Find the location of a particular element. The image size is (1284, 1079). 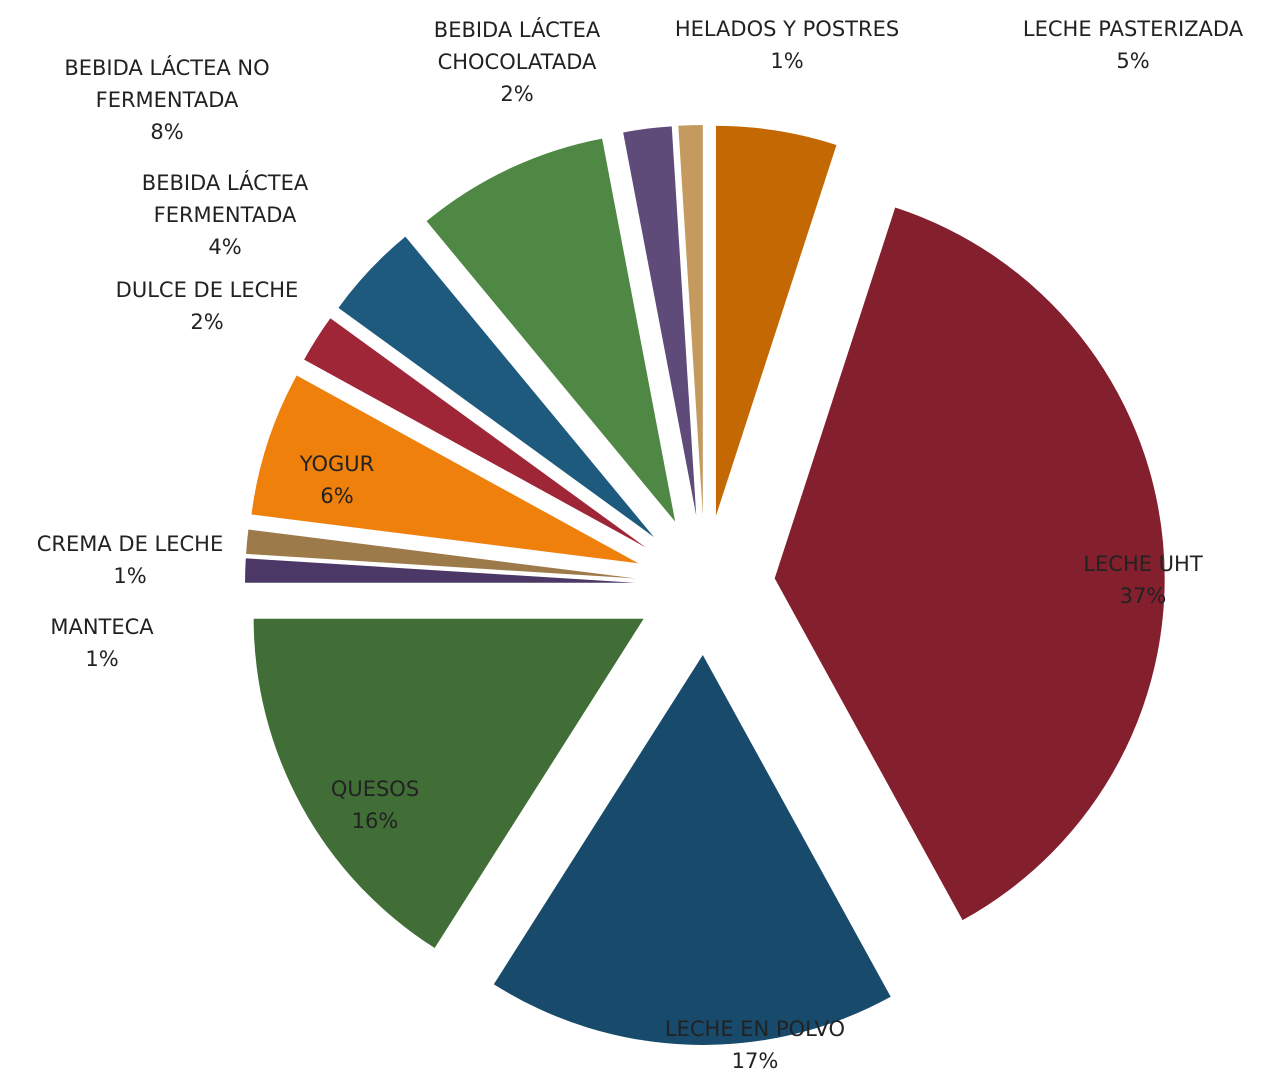

slice-label: CREMA DE LECHE 1% is located at coordinates (130, 560).